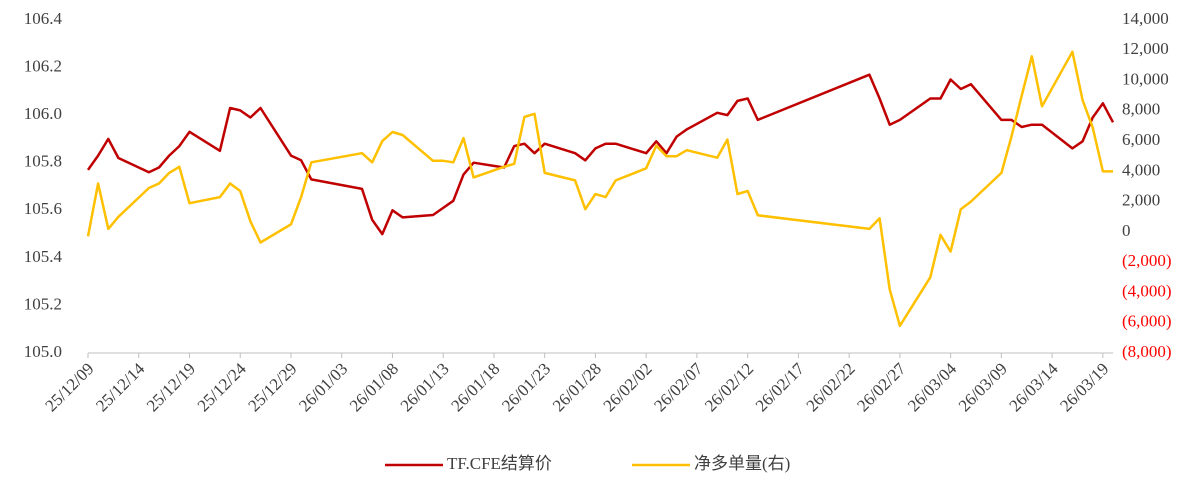 This screenshot has height=485, width=1200. I want to click on x-tick-label: 25/12/24, so click(222, 387).